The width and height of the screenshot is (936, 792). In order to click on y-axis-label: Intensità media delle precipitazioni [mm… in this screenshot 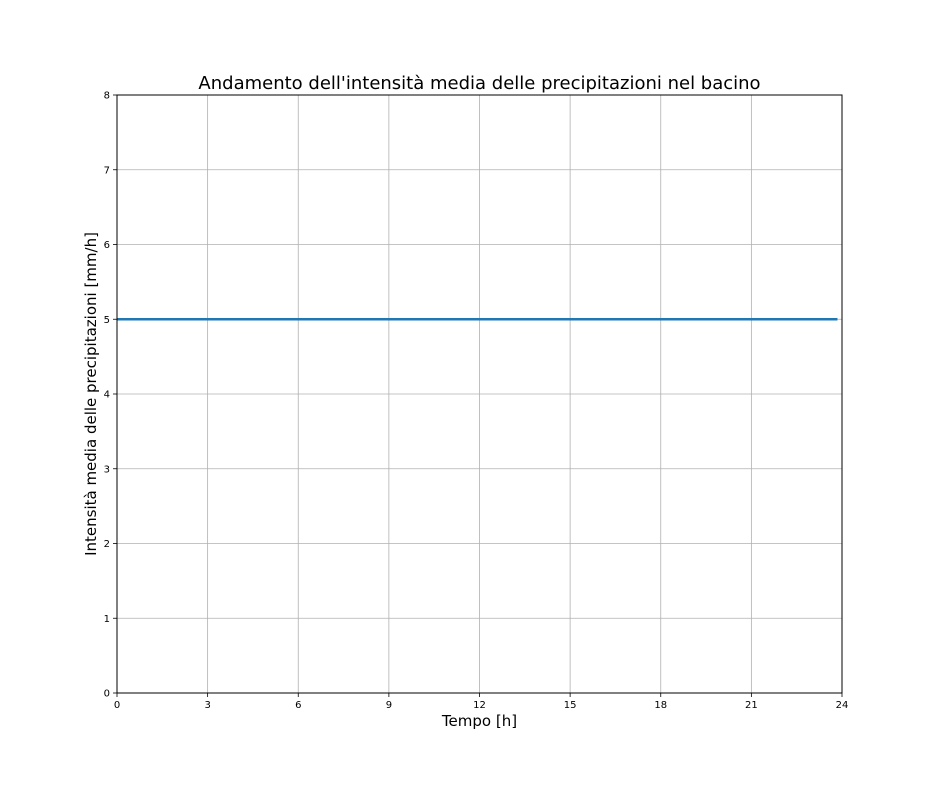, I will do `click(91, 394)`.